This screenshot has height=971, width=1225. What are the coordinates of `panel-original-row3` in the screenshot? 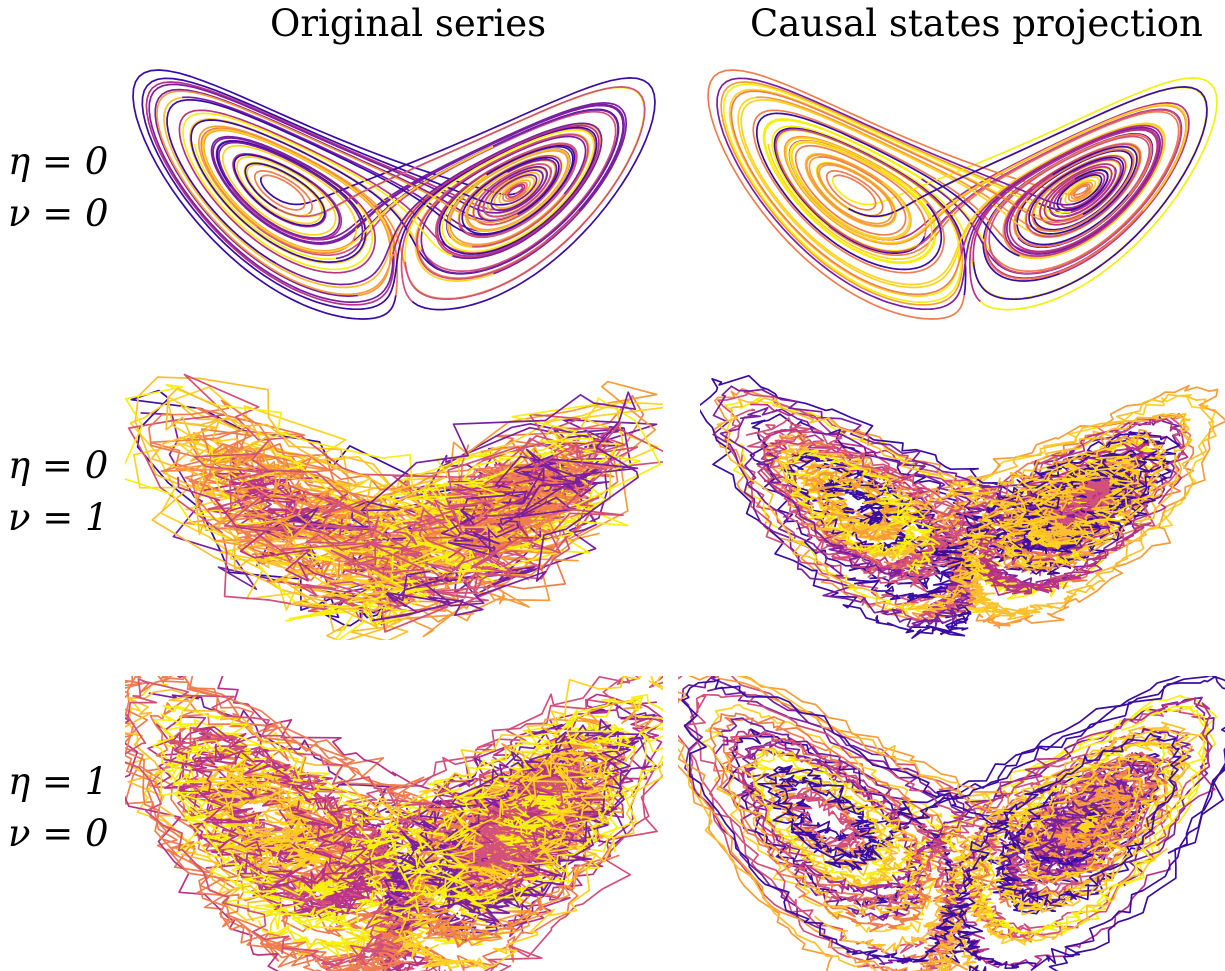 It's located at (394, 823).